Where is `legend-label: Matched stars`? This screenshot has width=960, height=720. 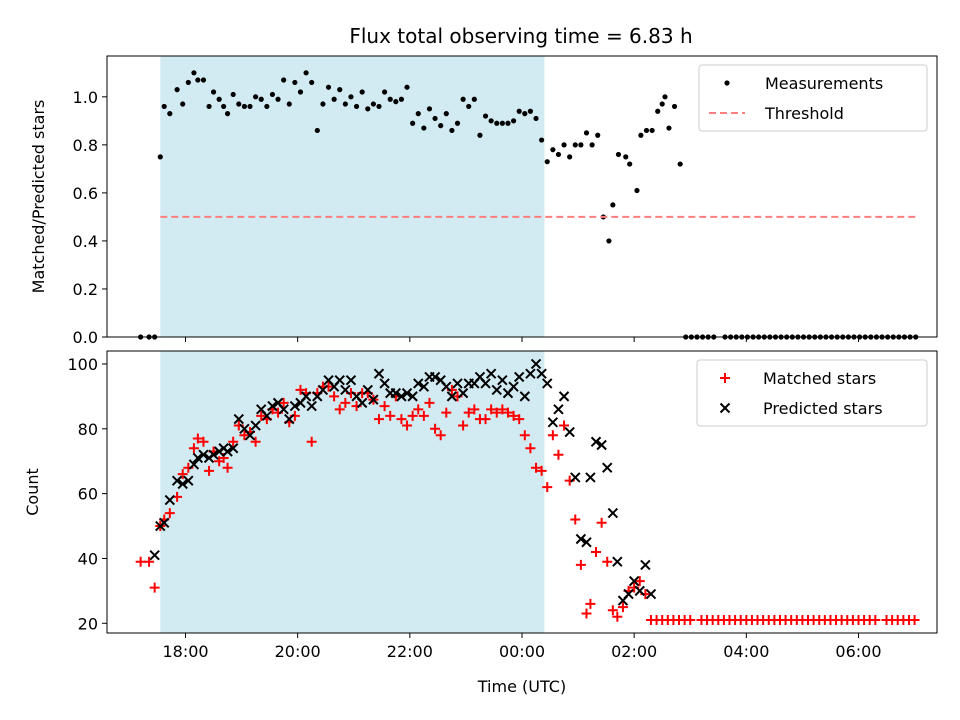 legend-label: Matched stars is located at coordinates (819, 378).